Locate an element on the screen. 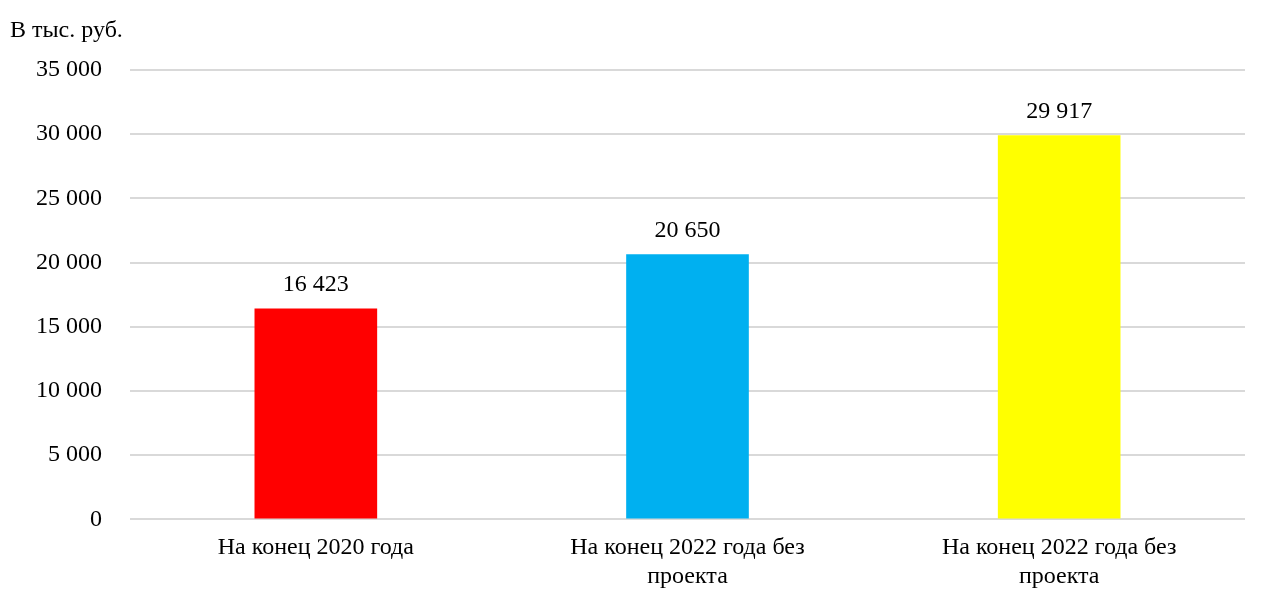 The height and width of the screenshot is (605, 1271). y-tick-label: 0 is located at coordinates (96, 517).